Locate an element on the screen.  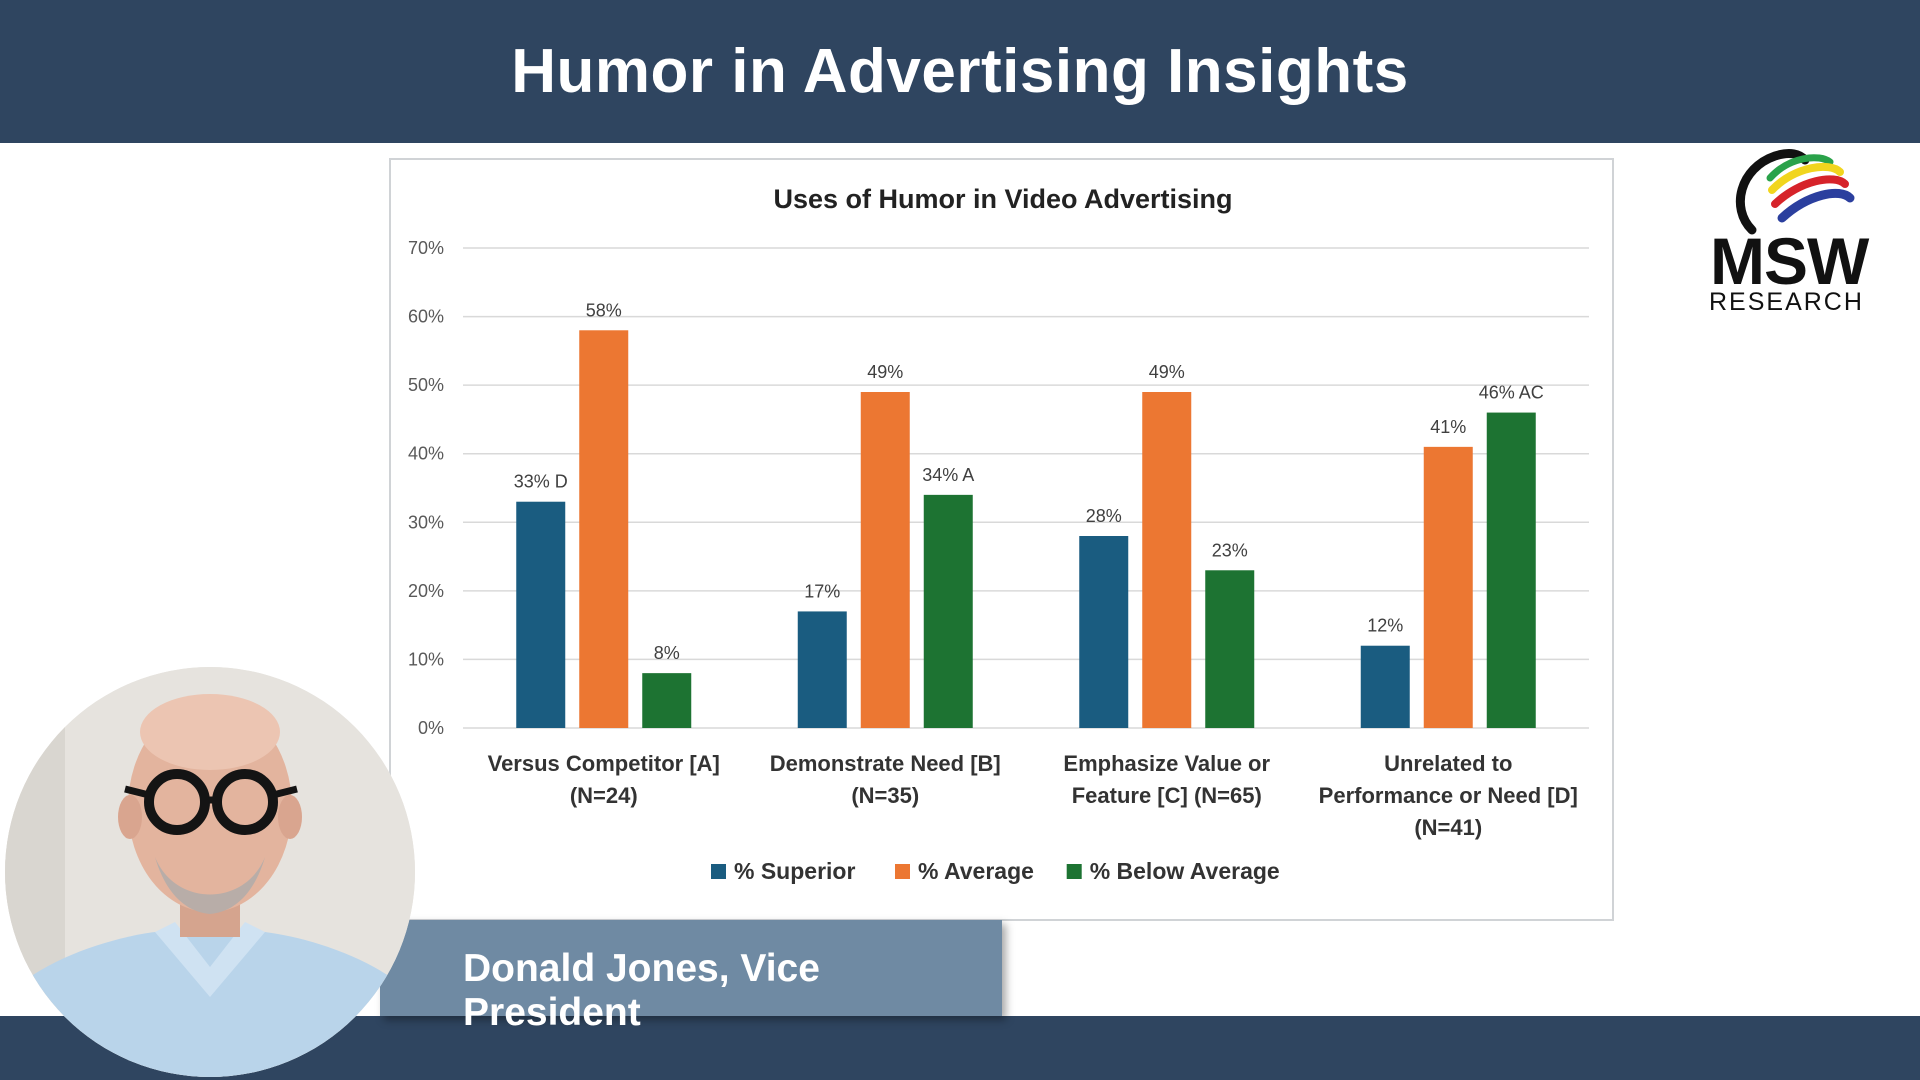
y-tick-label: 70% is located at coordinates (426, 248).